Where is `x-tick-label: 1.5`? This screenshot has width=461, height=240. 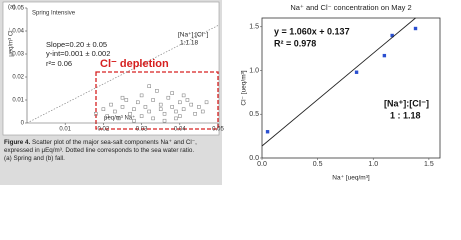
x-tick-label: 1.5 is located at coordinates (429, 164).